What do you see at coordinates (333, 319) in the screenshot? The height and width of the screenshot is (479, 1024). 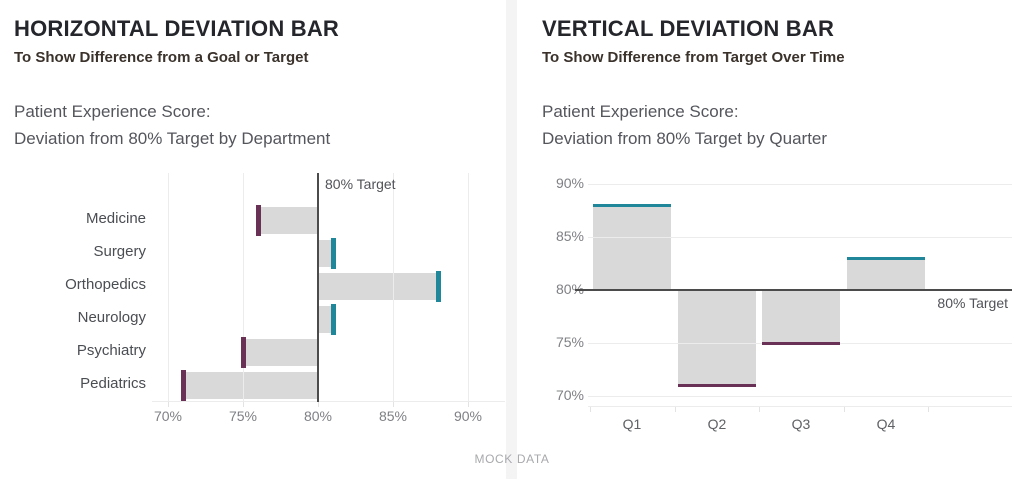 I see `deviation-cap-neurology` at bounding box center [333, 319].